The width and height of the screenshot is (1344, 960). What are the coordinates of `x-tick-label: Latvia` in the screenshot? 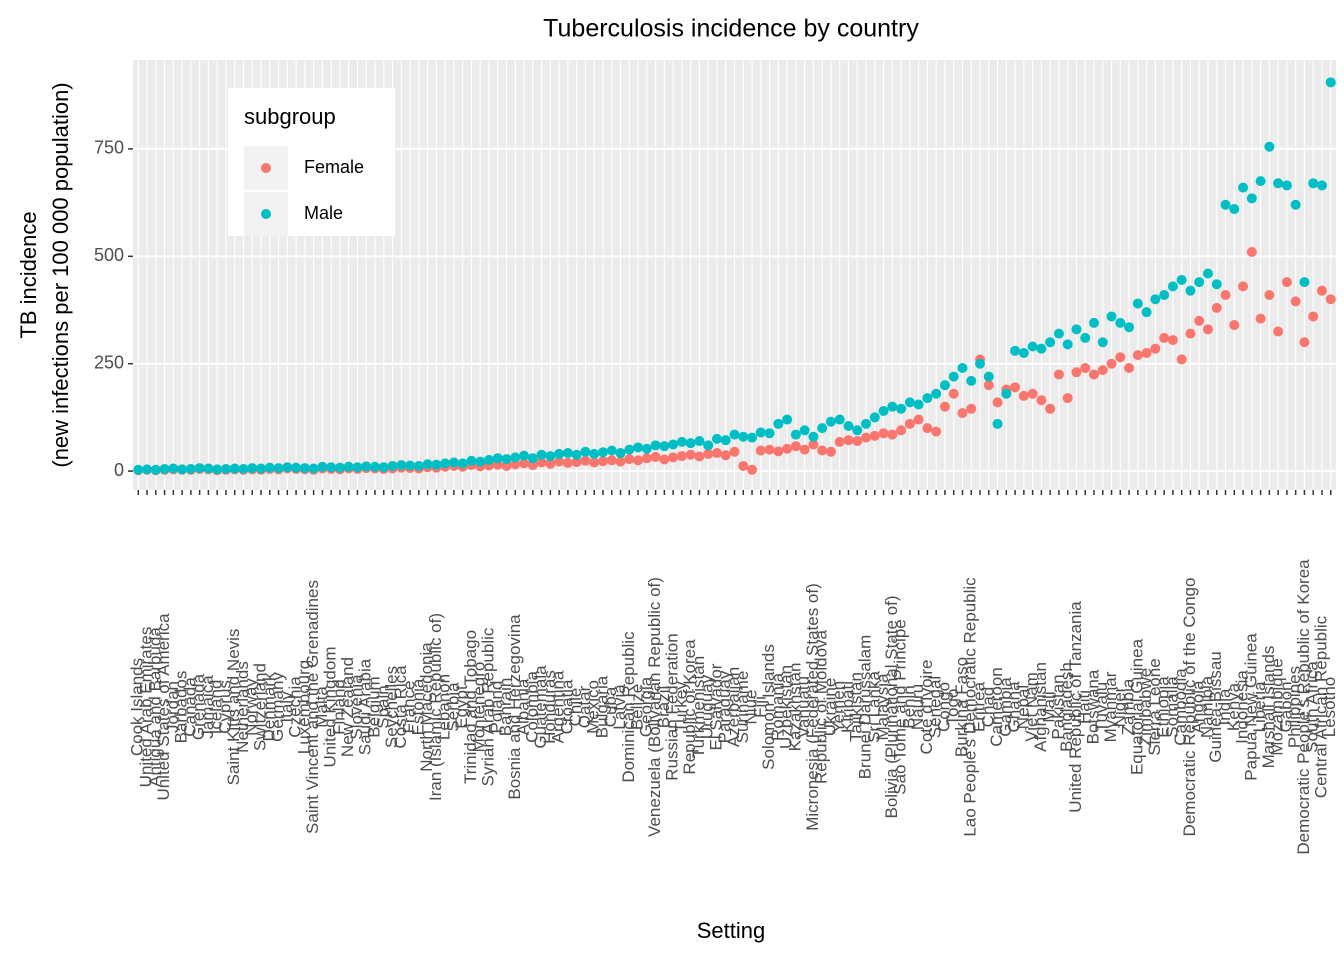 It's located at (619, 707).